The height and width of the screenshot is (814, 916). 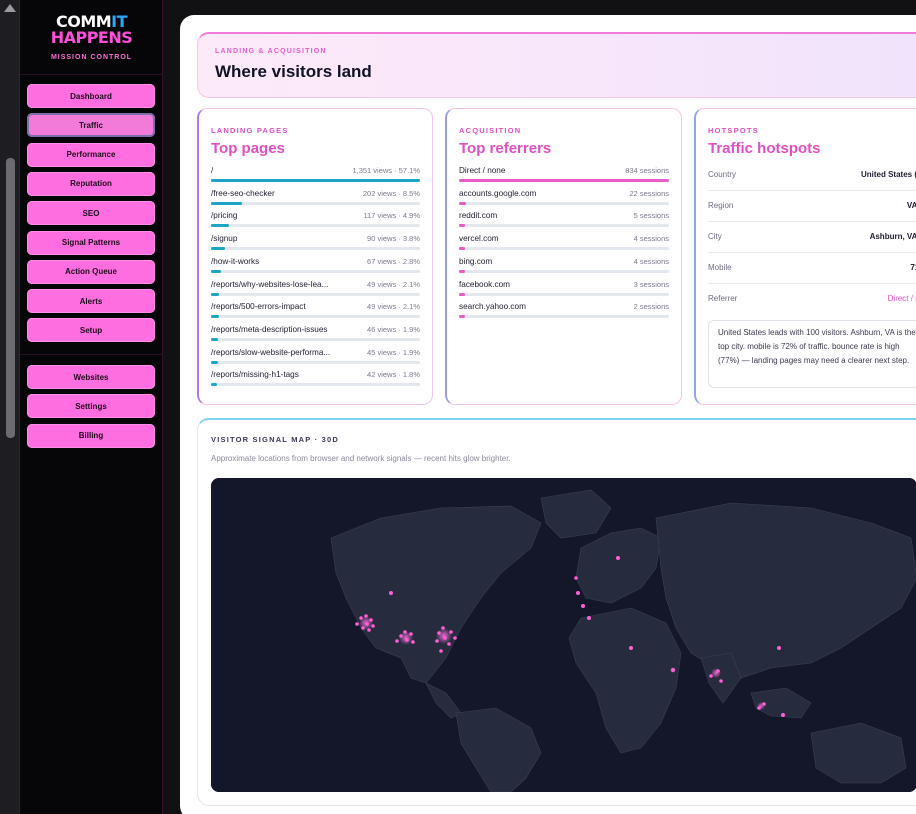 I want to click on card-title: Top referrers, so click(x=505, y=148).